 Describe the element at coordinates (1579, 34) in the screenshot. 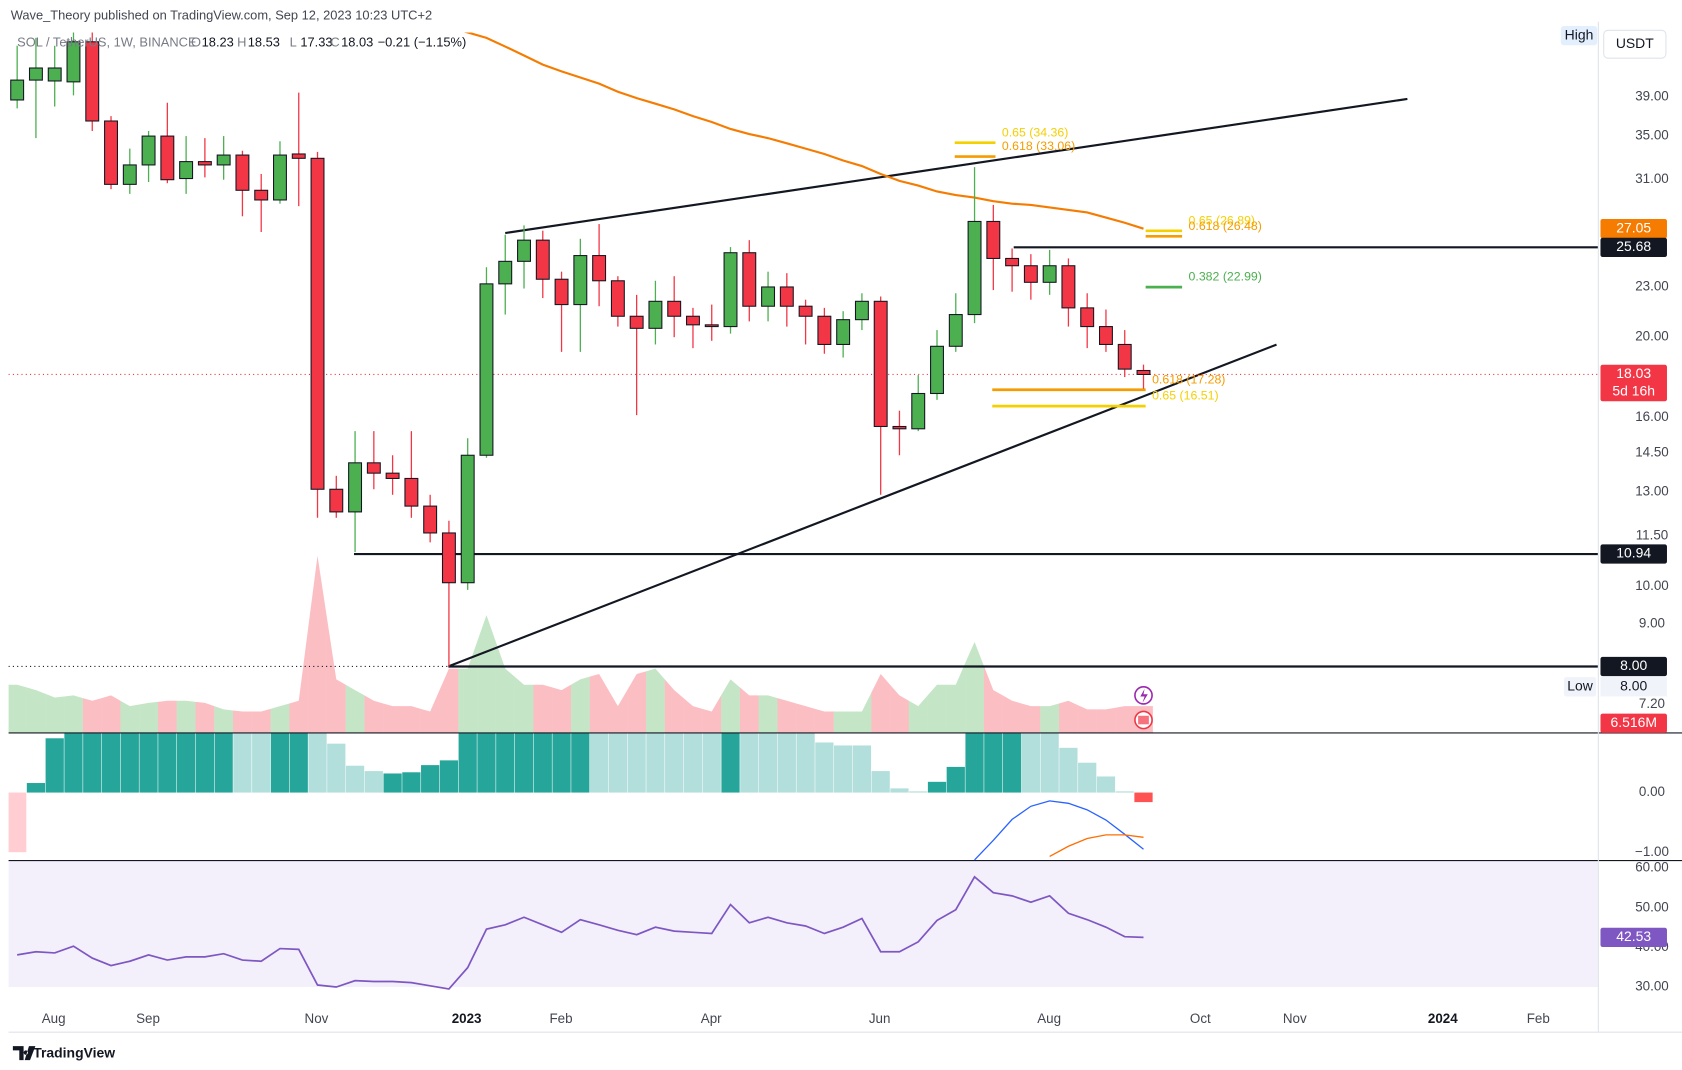

I see `high-label: High` at that location.